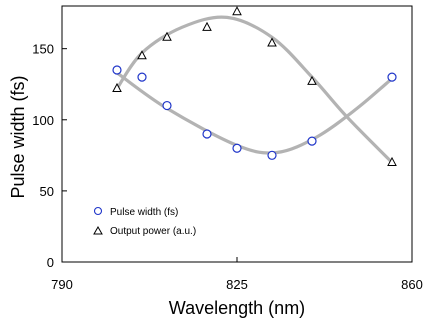 This screenshot has height=322, width=428. Describe the element at coordinates (144, 212) in the screenshot. I see `legend-label-pulse-width: Pulse width (fs)` at that location.